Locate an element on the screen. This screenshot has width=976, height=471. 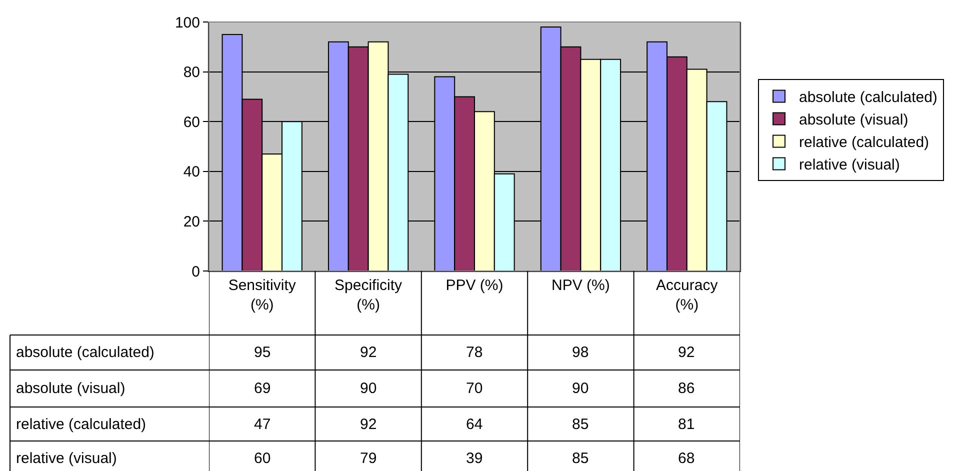
x-tick-label: Accuracy (%) is located at coordinates (687, 295).